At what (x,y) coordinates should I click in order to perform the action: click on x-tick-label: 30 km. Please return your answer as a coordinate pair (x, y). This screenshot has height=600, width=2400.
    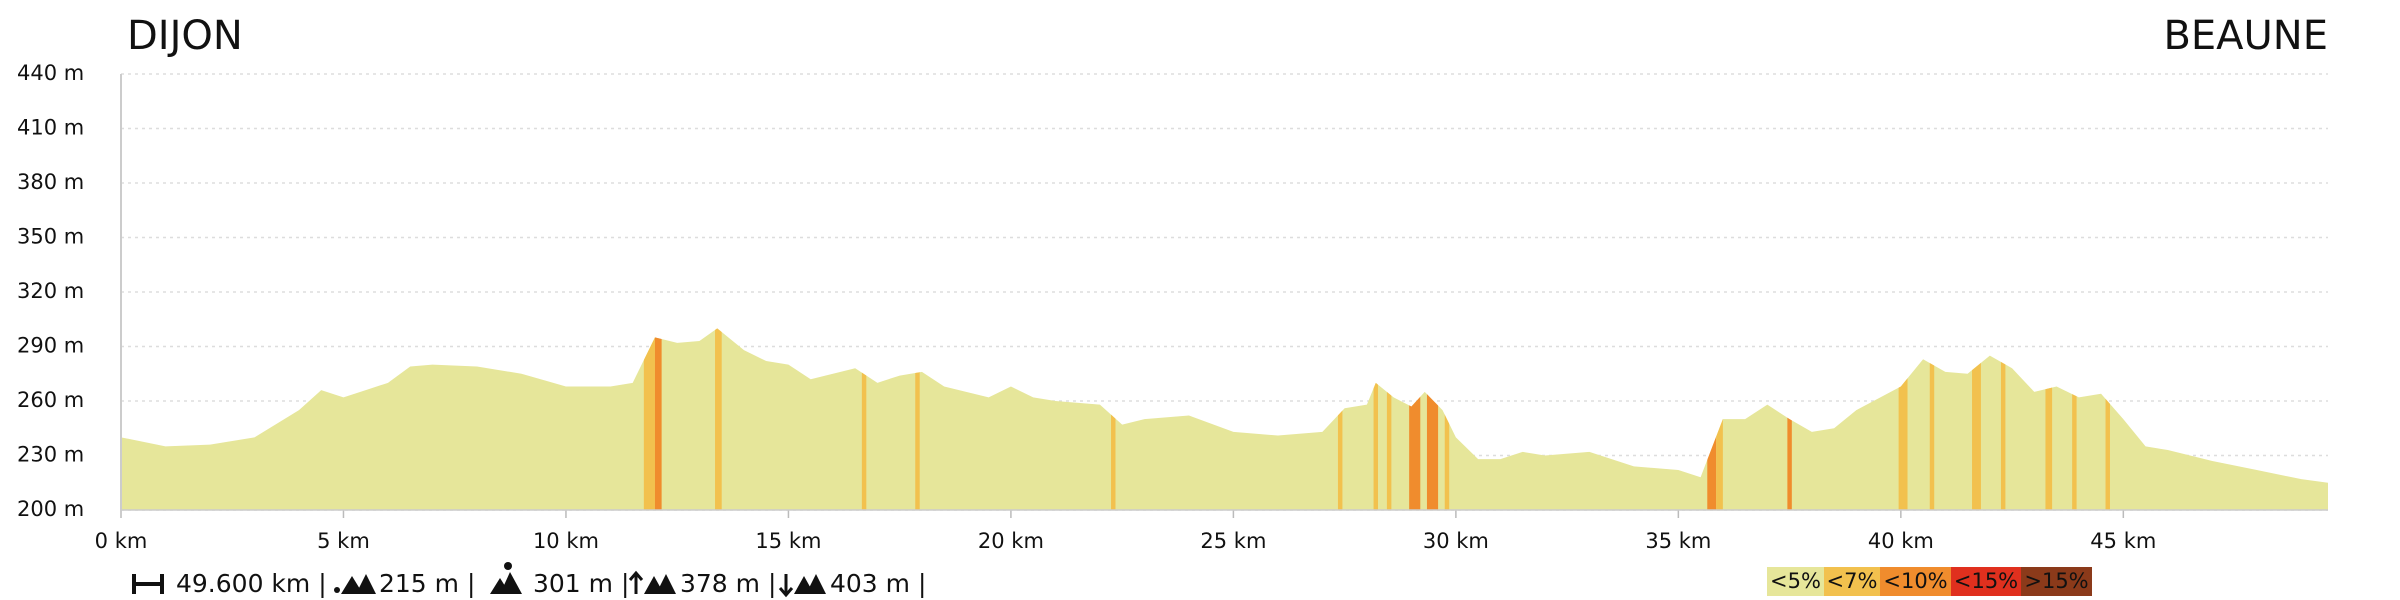
    Looking at the image, I should click on (1456, 541).